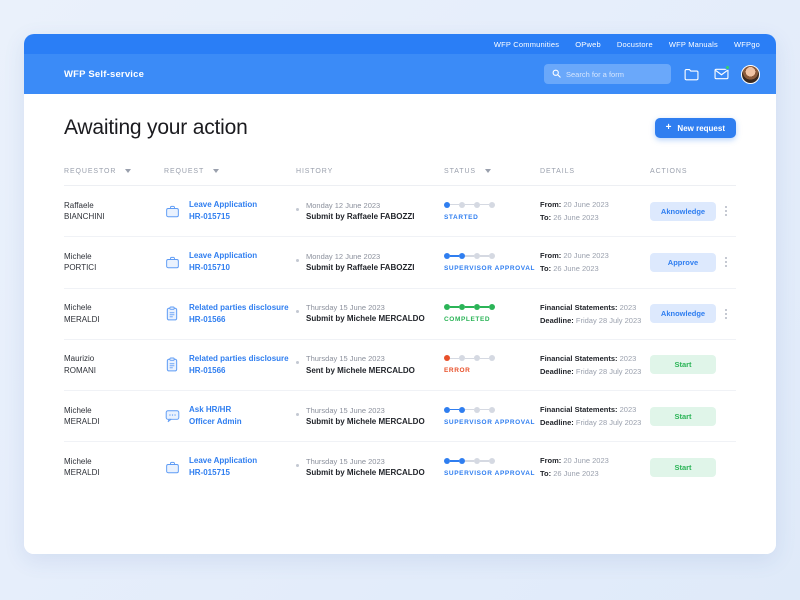 The image size is (800, 600). I want to click on clipboard-icon, so click(172, 313).